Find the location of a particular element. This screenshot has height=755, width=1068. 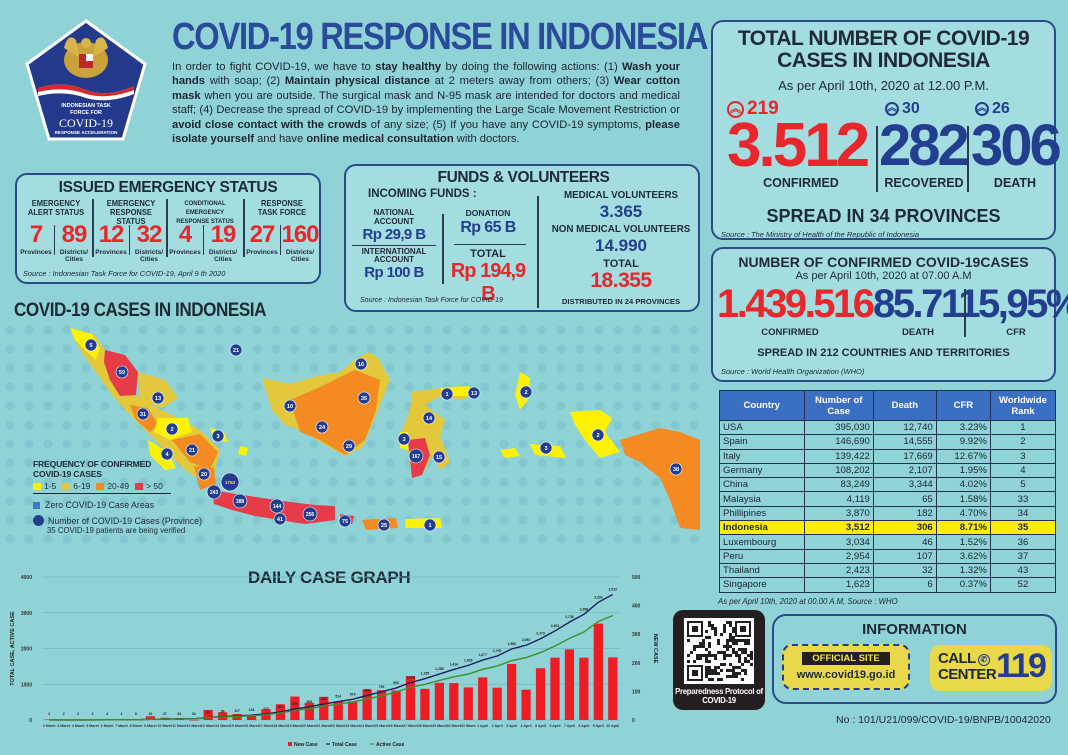

recovered-label: RECOVERED is located at coordinates (924, 183).